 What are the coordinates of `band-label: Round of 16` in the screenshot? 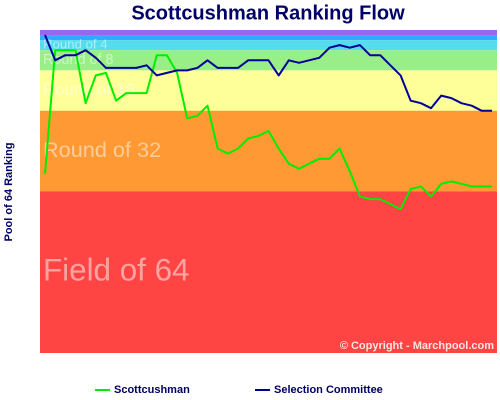 It's located at (89, 89).